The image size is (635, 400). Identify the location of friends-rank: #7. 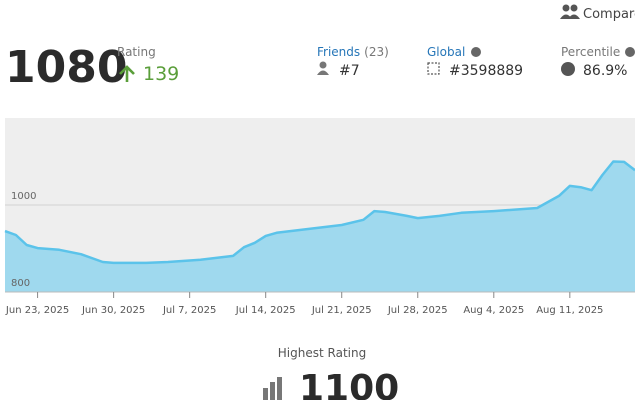
(349, 71).